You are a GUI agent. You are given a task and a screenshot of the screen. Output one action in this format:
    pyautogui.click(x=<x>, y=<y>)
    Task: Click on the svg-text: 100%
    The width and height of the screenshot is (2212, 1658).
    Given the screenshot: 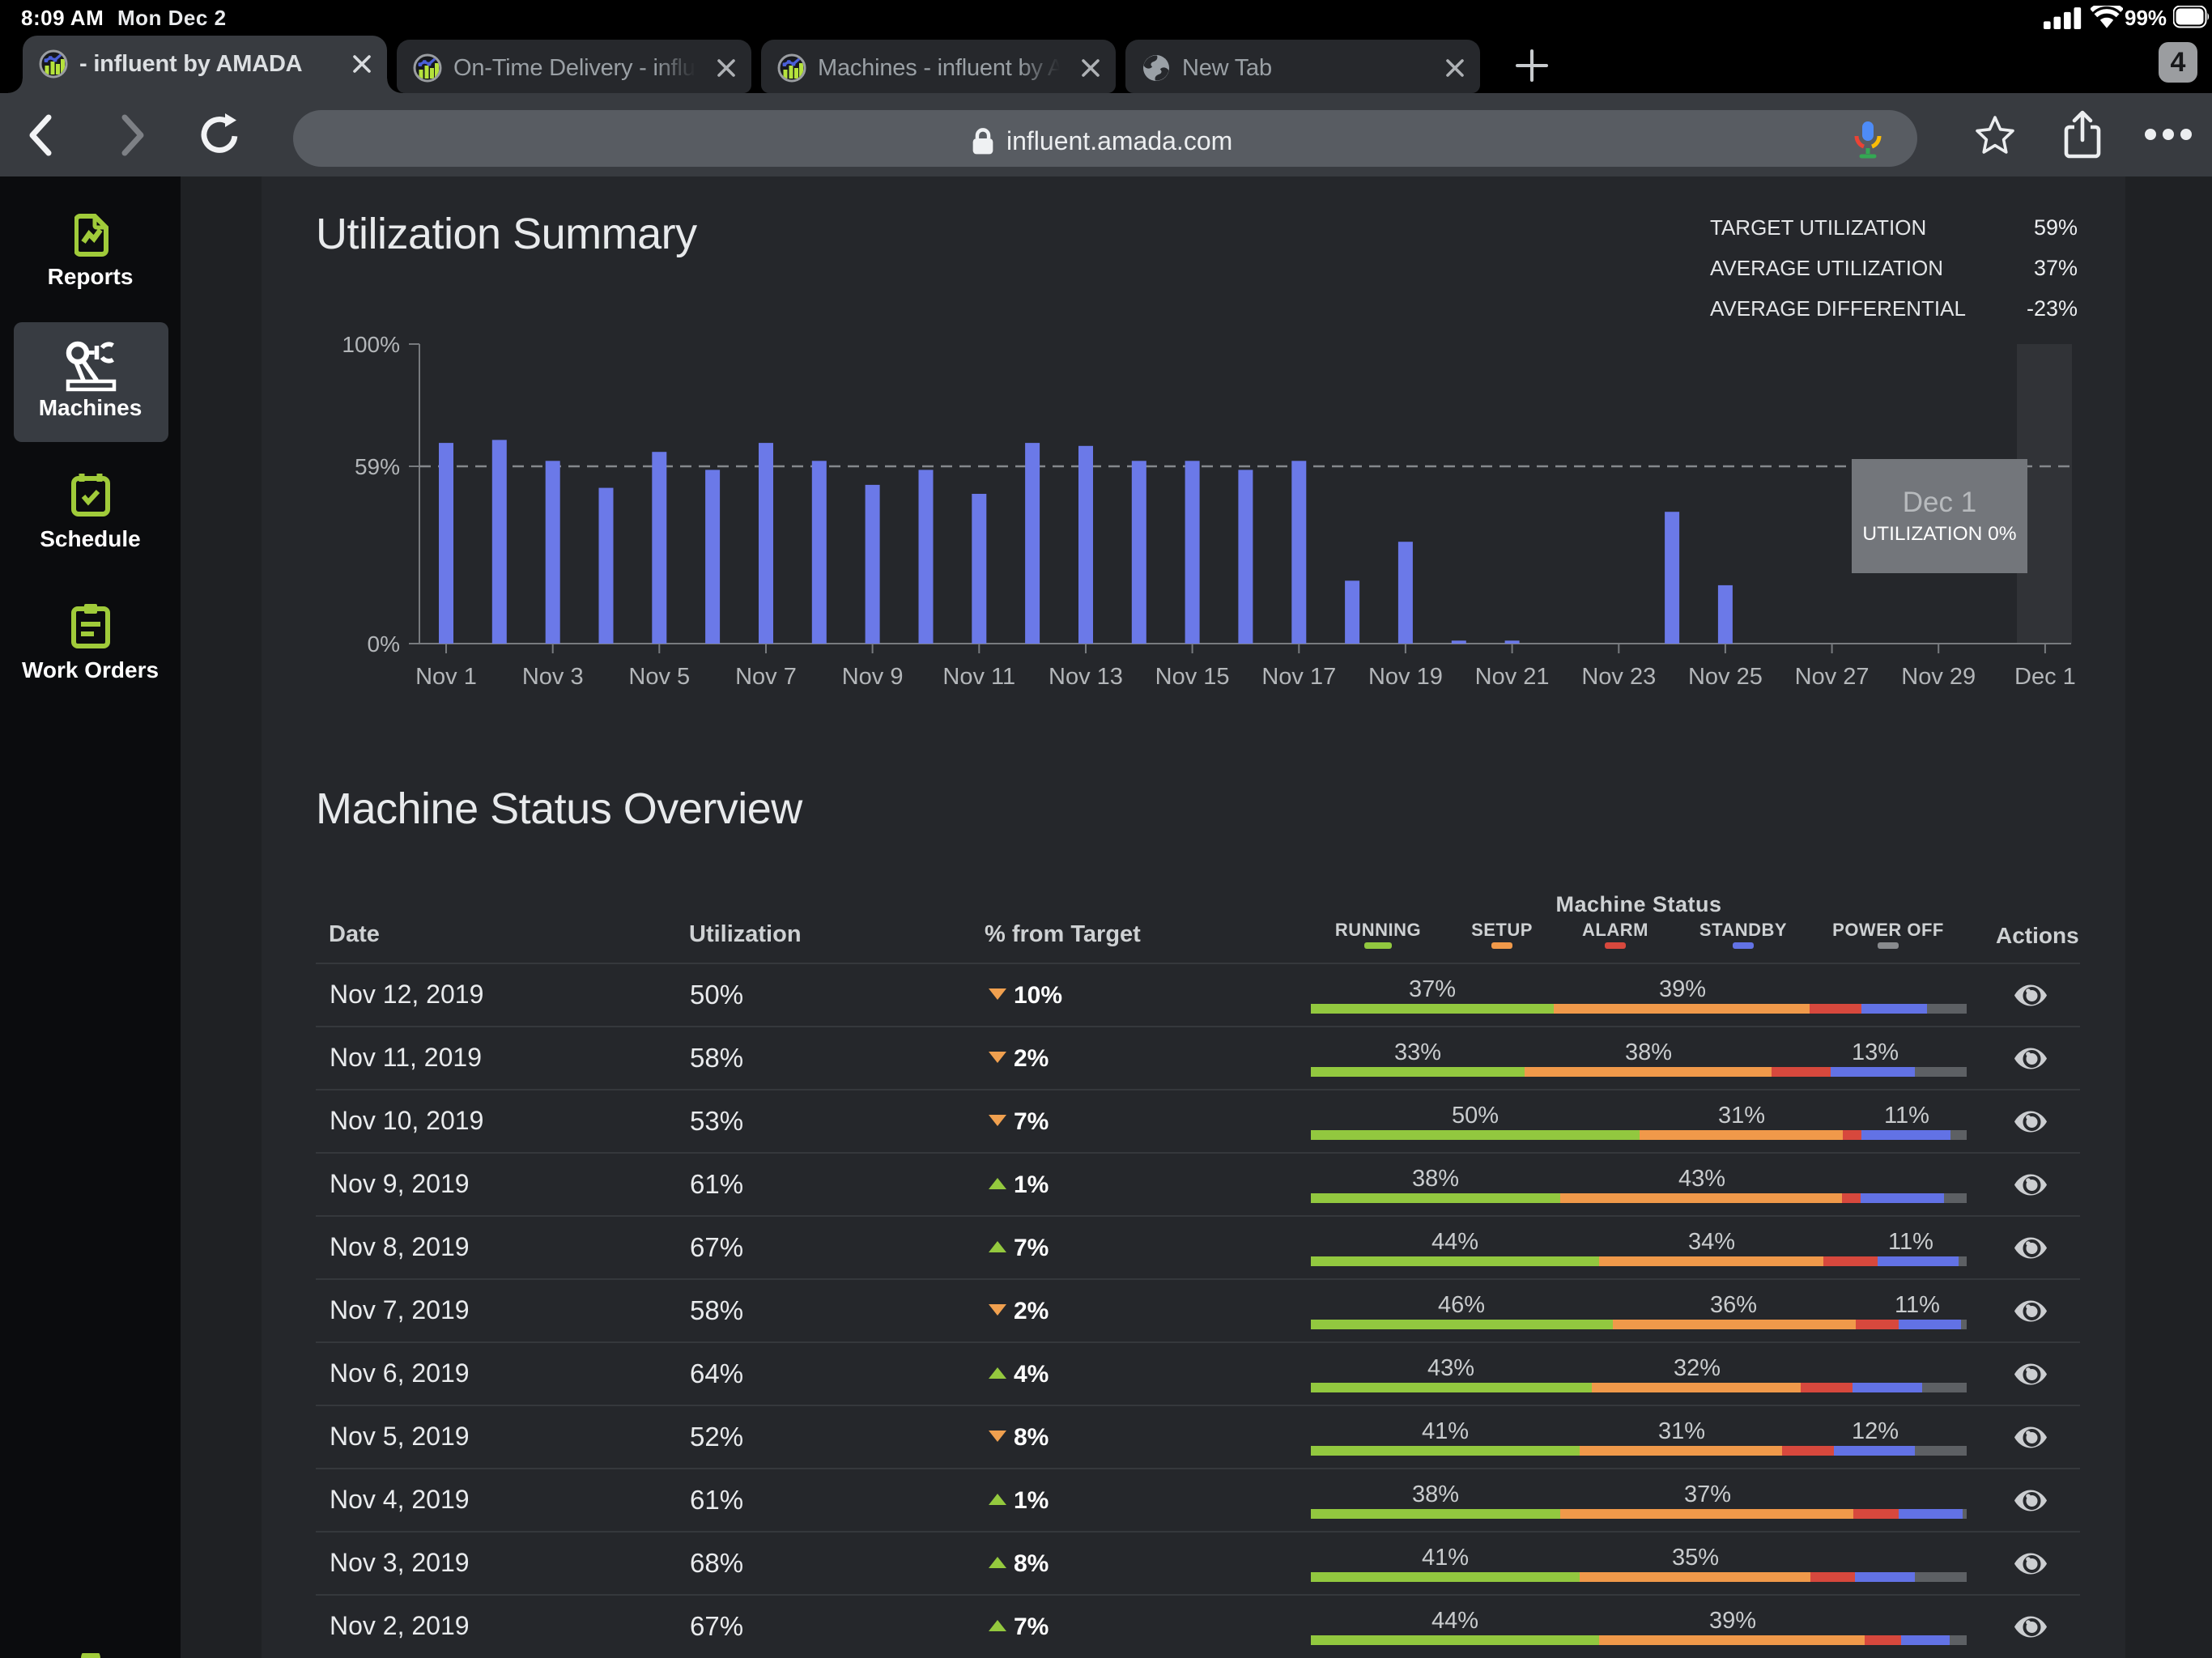 What is the action you would take?
    pyautogui.click(x=371, y=344)
    